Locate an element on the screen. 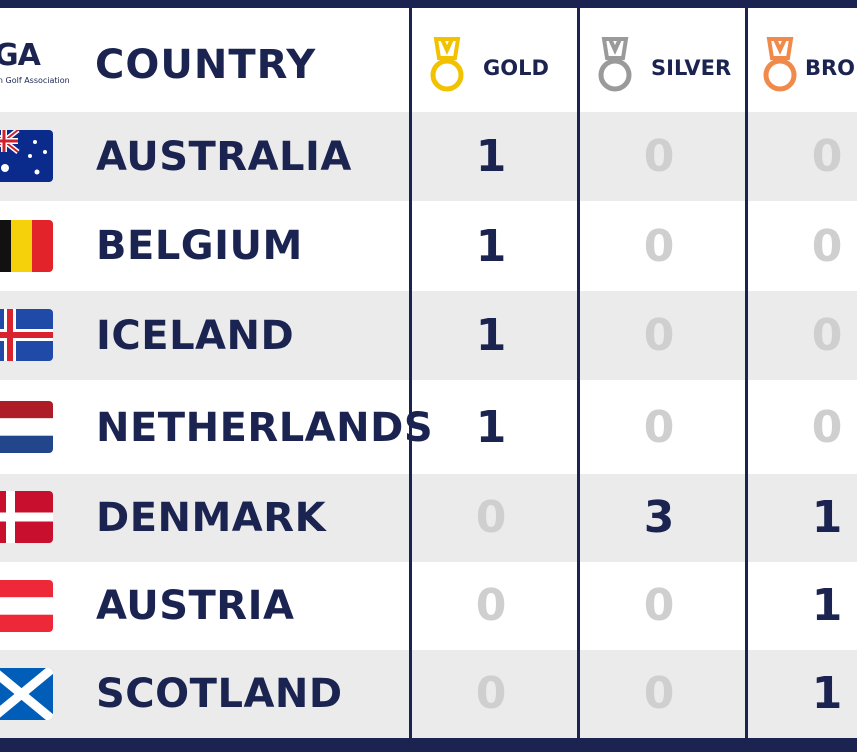 The image size is (857, 752). country-name: BELGIUM is located at coordinates (199, 246).